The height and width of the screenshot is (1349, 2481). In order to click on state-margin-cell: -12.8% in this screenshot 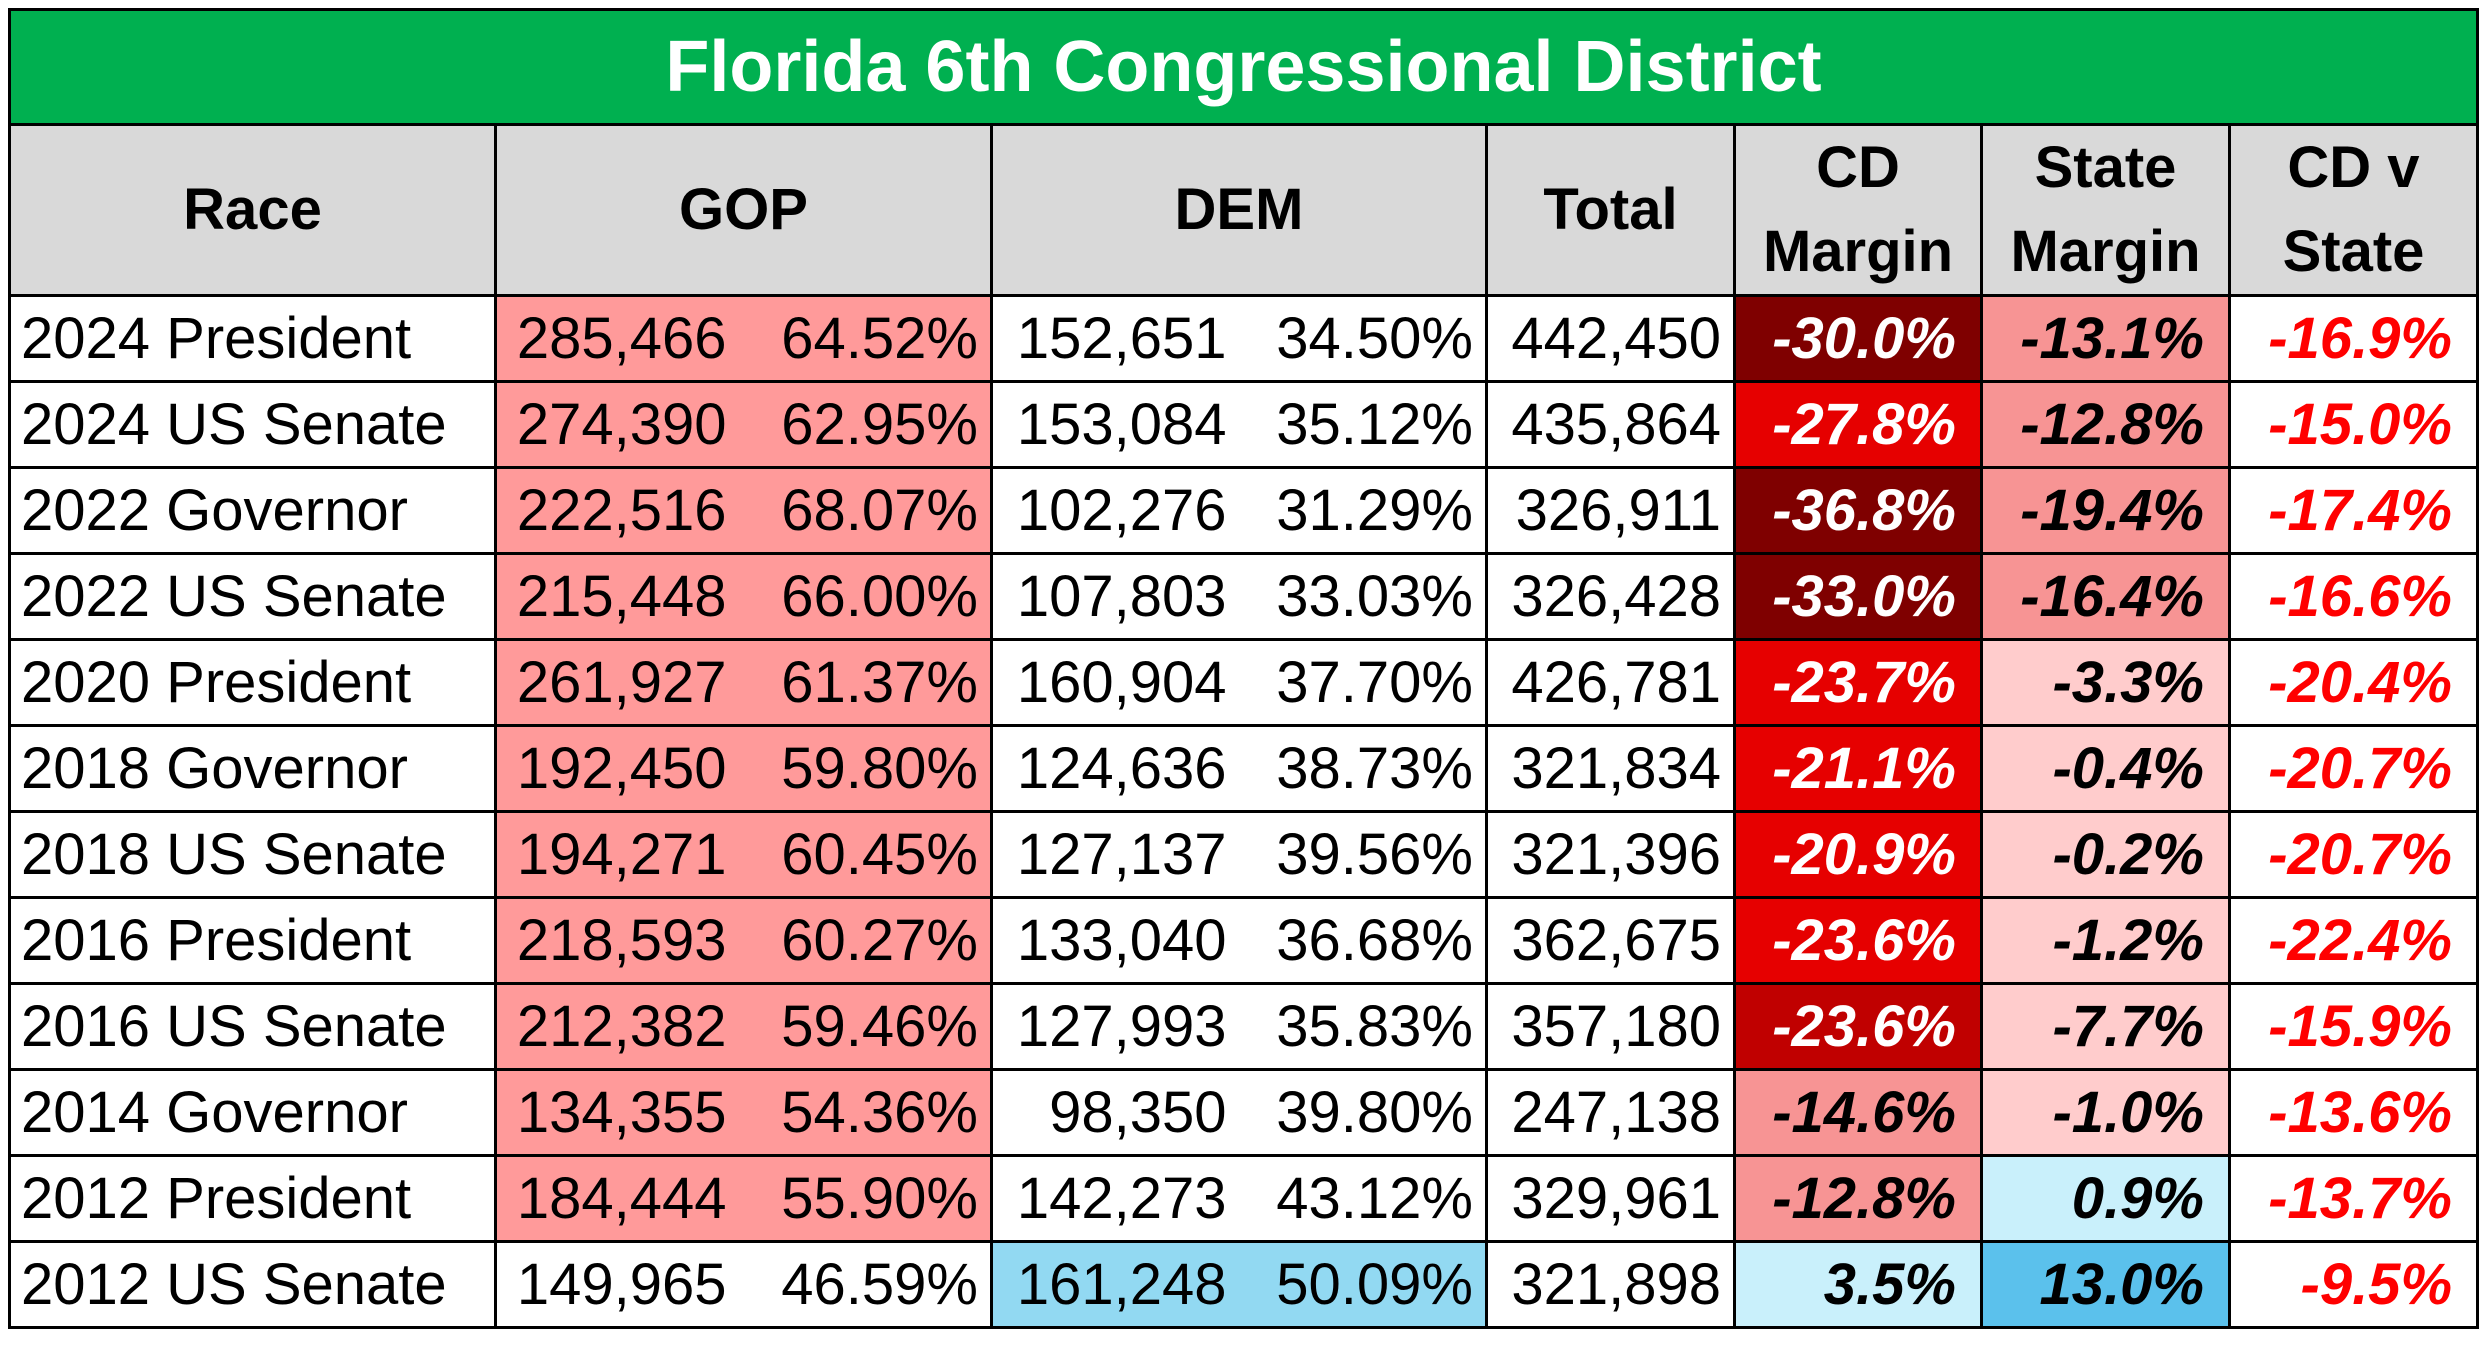, I will do `click(2105, 425)`.